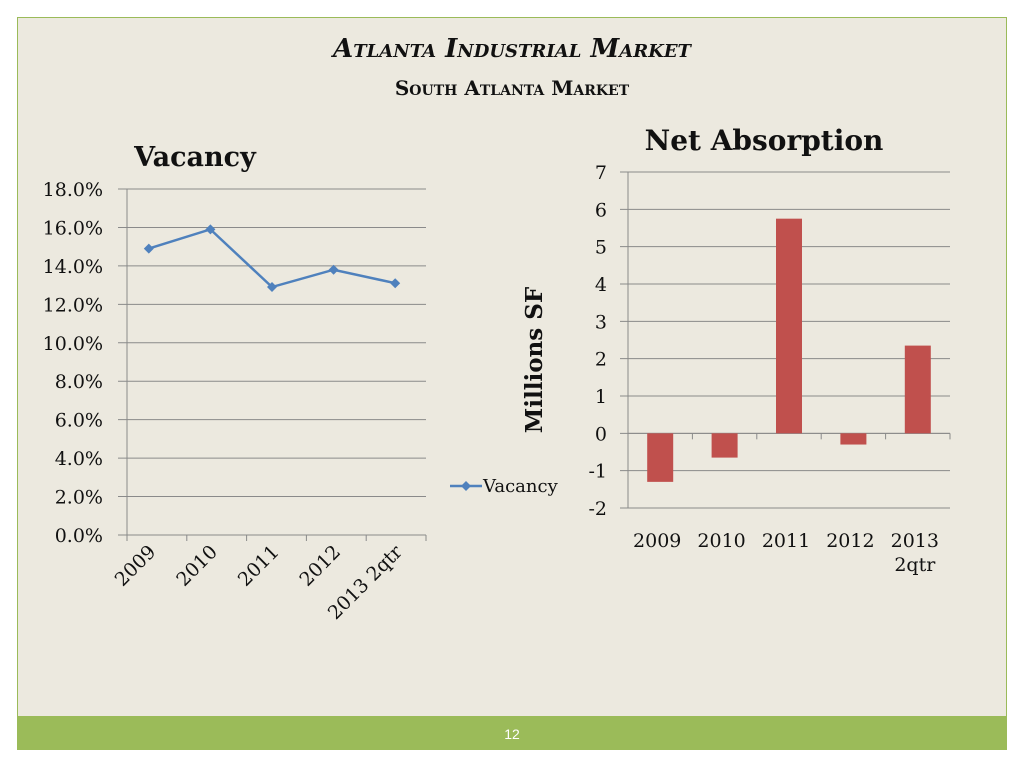  What do you see at coordinates (657, 541) in the screenshot?
I see `absorption-x-tick-label: 2009` at bounding box center [657, 541].